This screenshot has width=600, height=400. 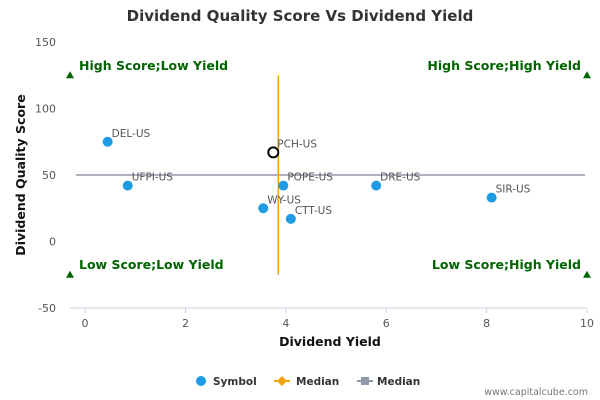 I want to click on legend-item-symbol: Symbol, so click(x=226, y=382).